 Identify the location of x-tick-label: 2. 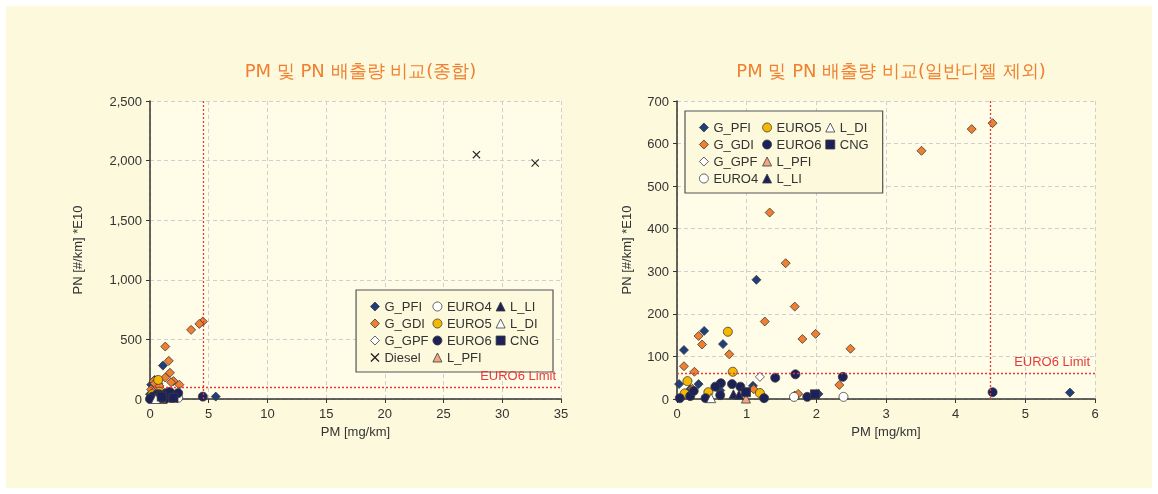
(816, 413).